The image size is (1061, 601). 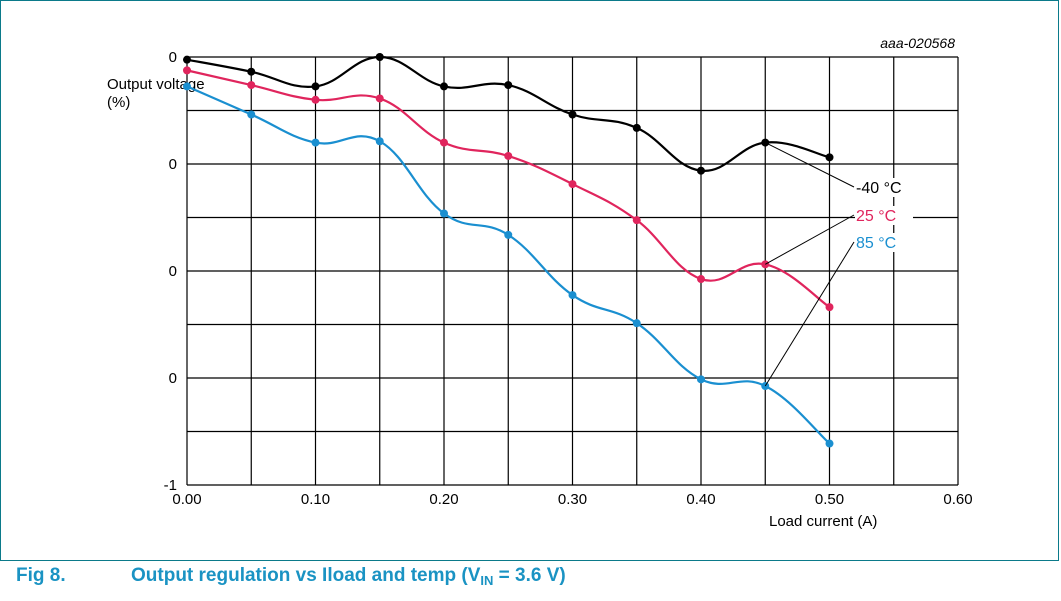 What do you see at coordinates (118, 102) in the screenshot?
I see `y-axis-label-unit: (%)` at bounding box center [118, 102].